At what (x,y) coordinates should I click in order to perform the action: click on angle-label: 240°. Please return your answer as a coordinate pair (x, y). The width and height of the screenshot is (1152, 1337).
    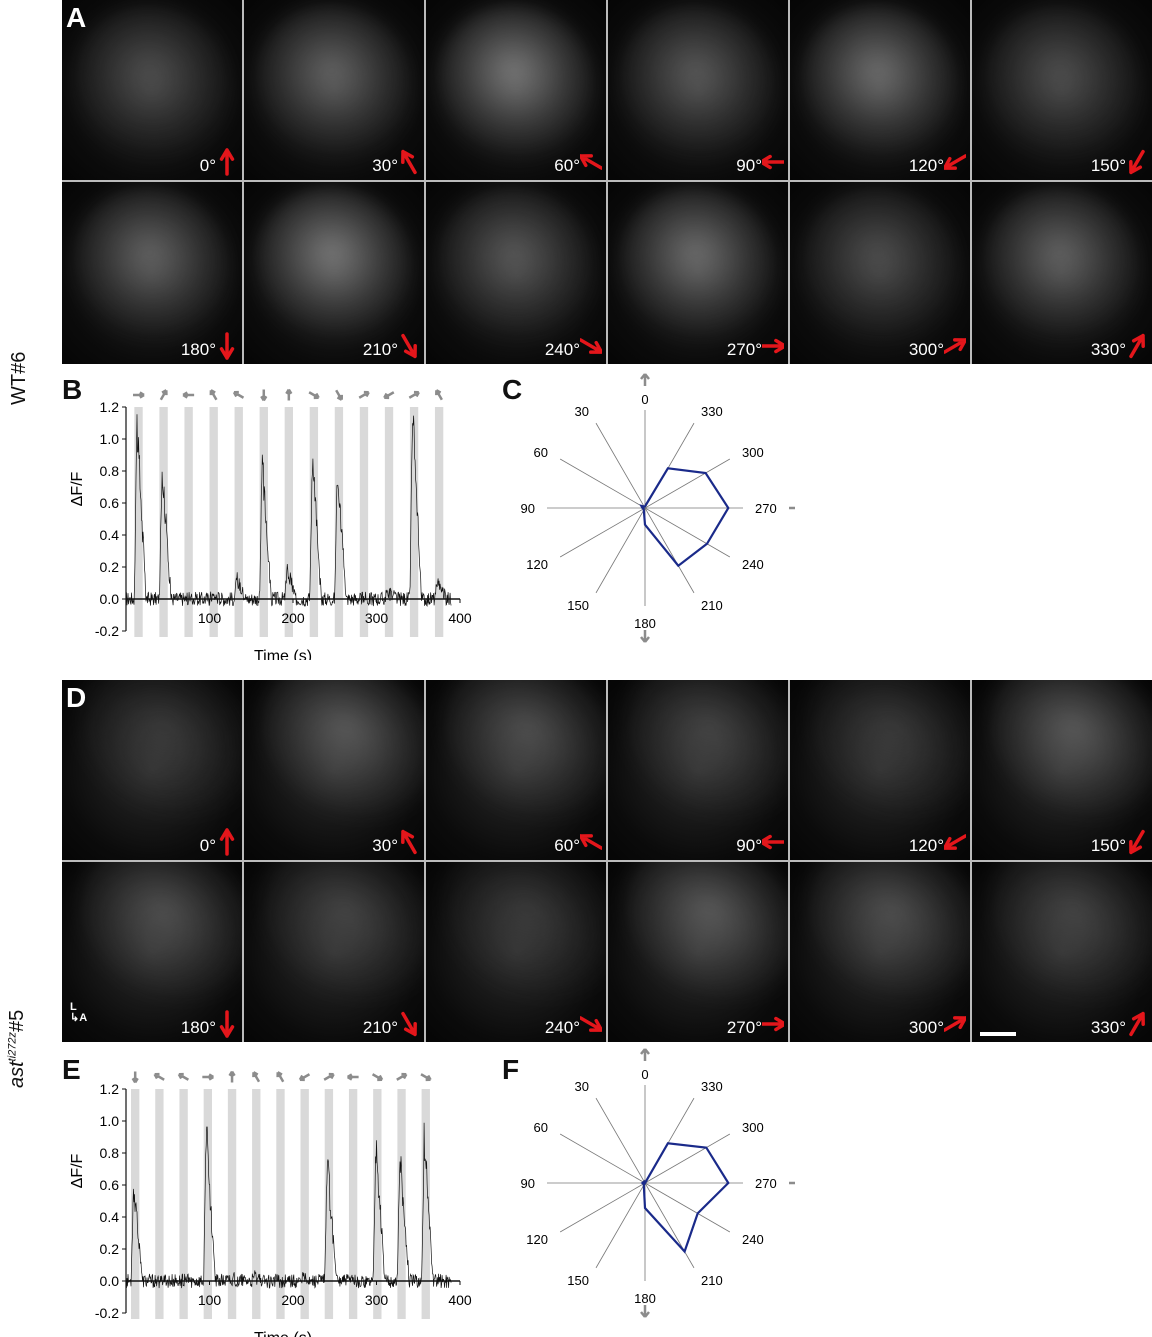
    Looking at the image, I should click on (562, 349).